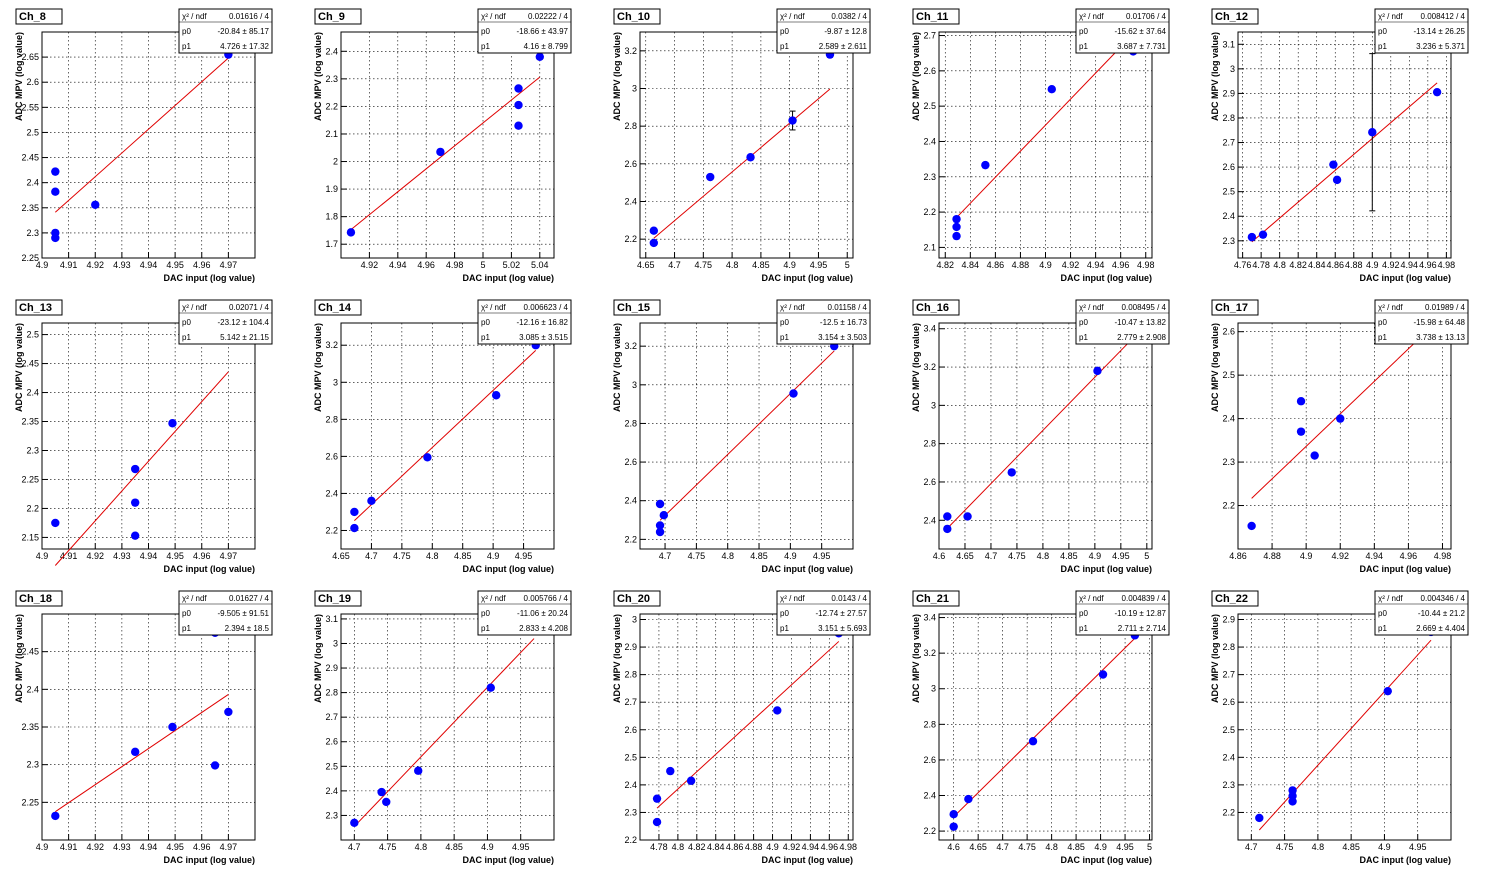 The height and width of the screenshot is (872, 1496). Describe the element at coordinates (1440, 628) in the screenshot. I see `stats-value: 2.669 ± 4.404` at that location.